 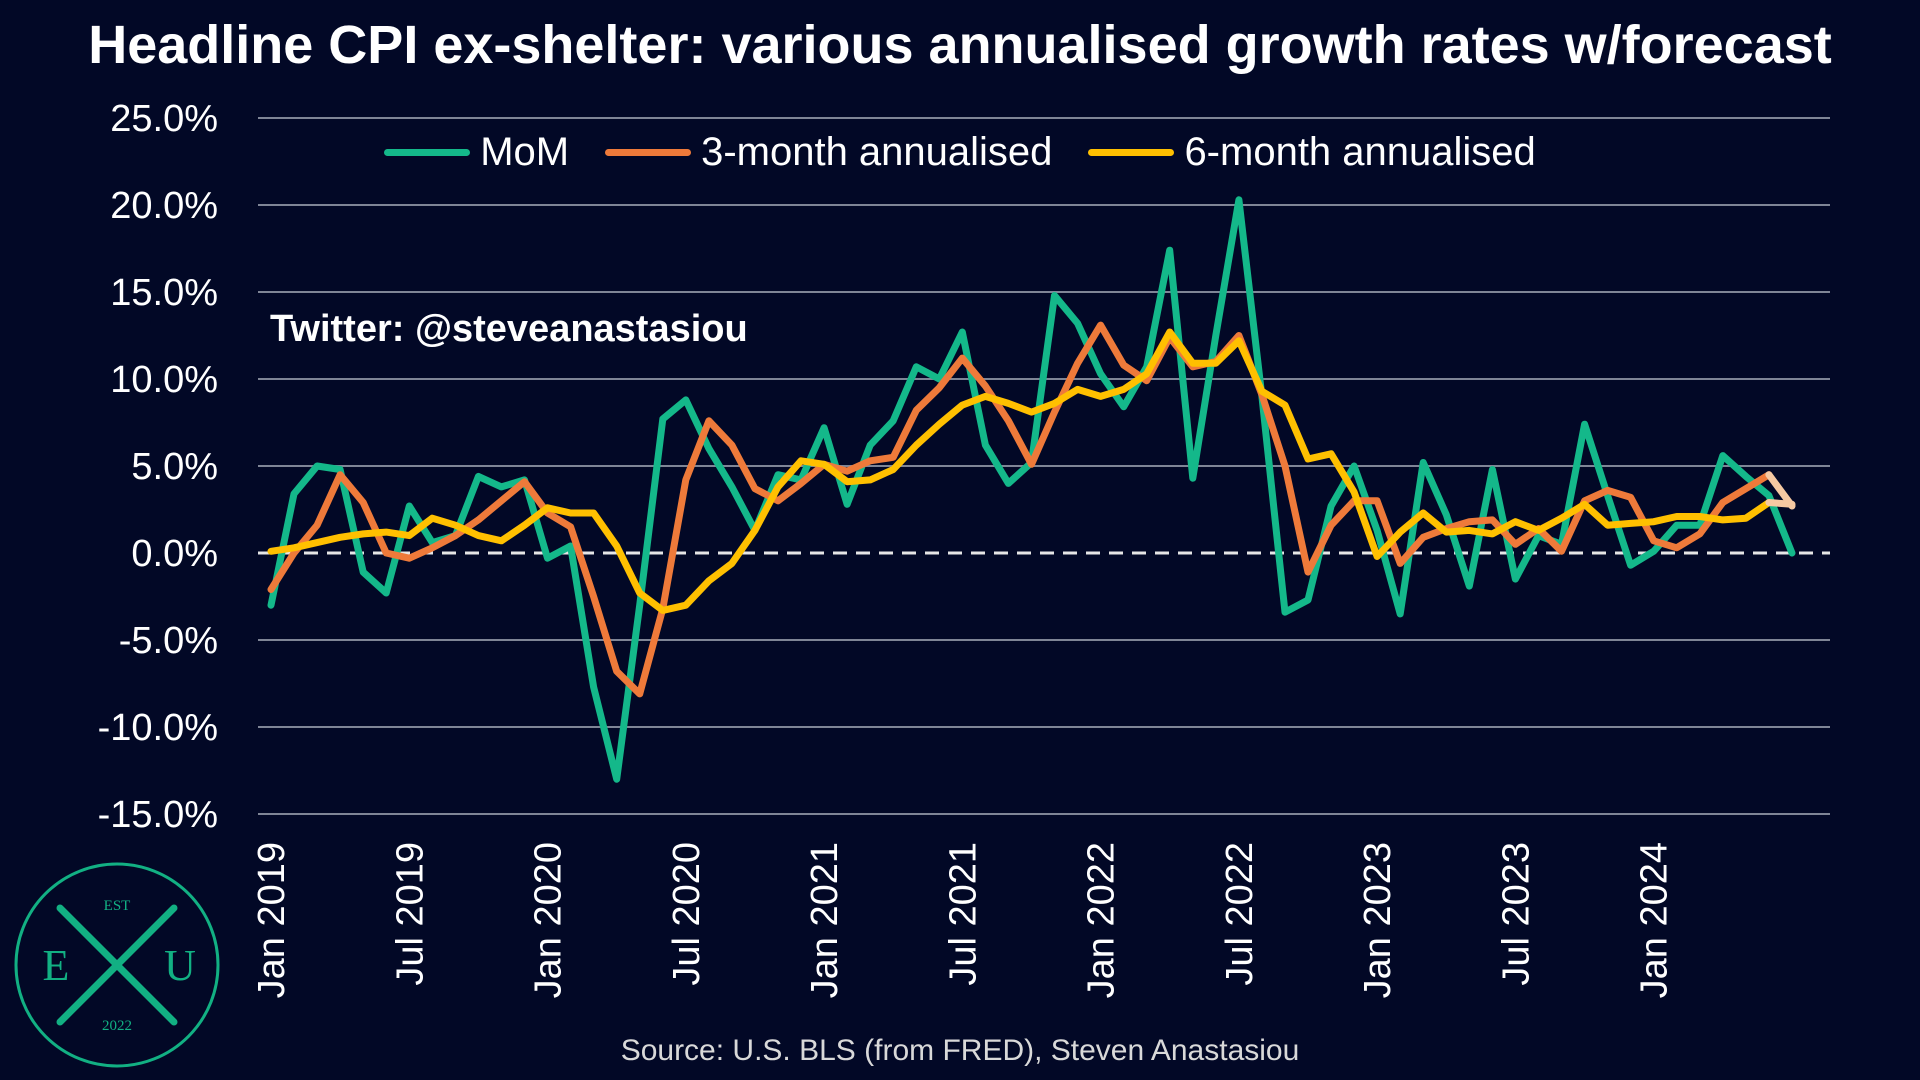 I want to click on y-tick-label: 15.0%, so click(x=164, y=293).